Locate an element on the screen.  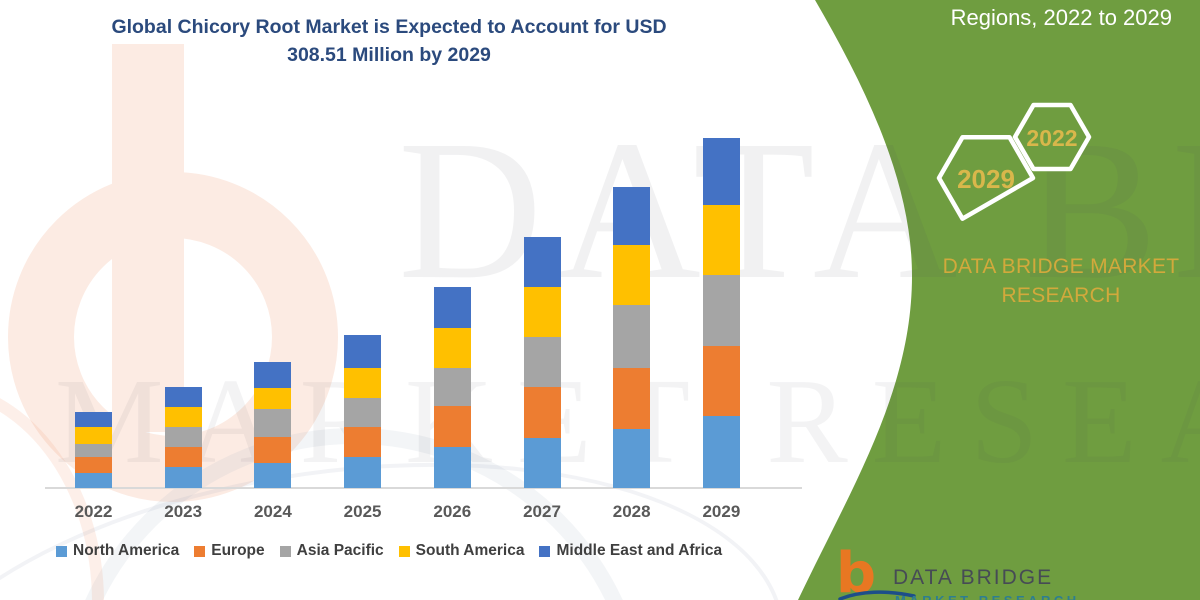
bar-segment-asia-pacific-2025 is located at coordinates (363, 413).